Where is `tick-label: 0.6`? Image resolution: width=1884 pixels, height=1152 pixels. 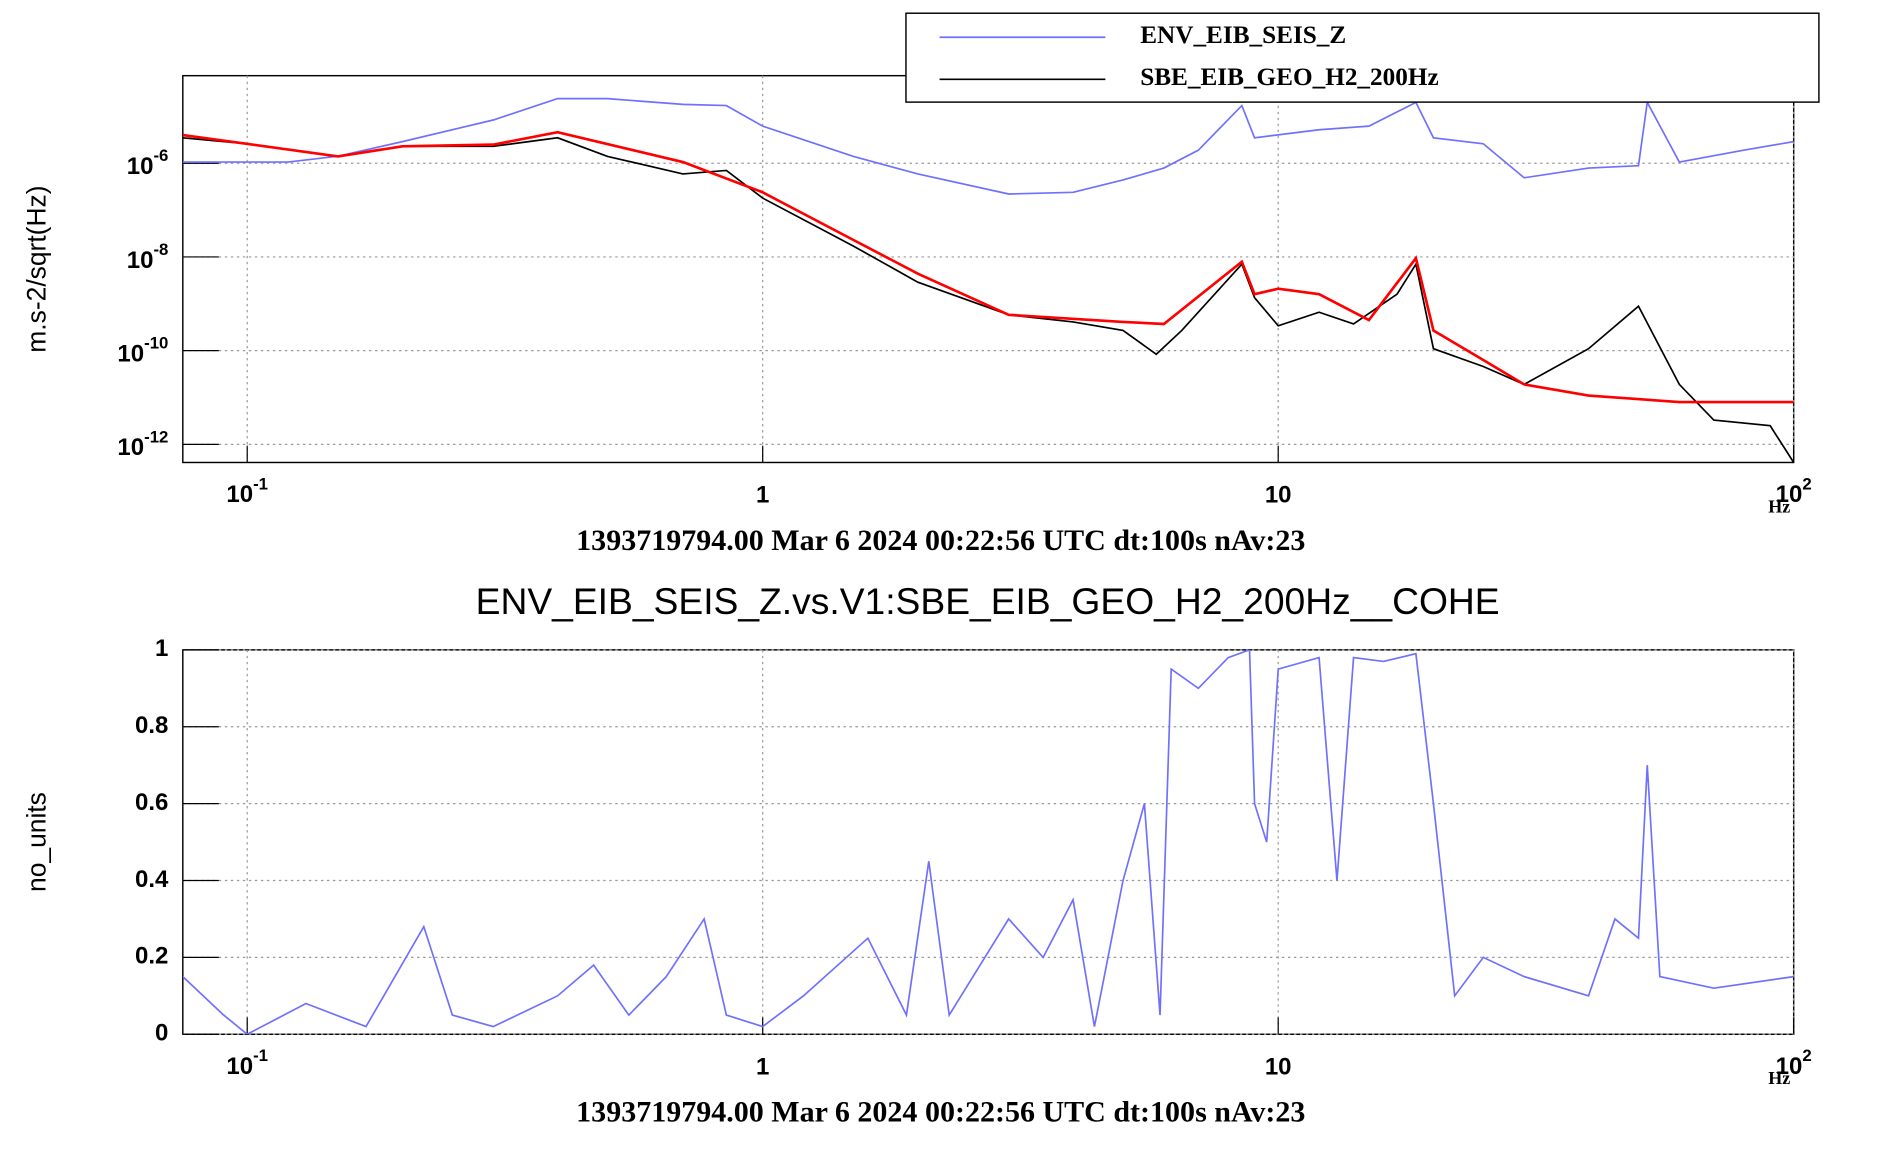 tick-label: 0.6 is located at coordinates (151, 802).